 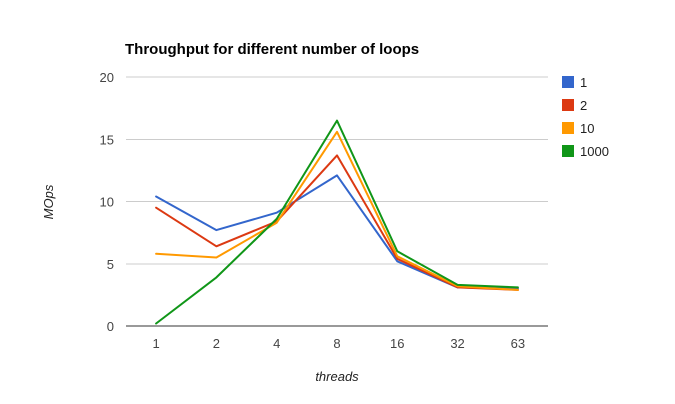 I want to click on x-tick-label: 32, so click(x=457, y=343).